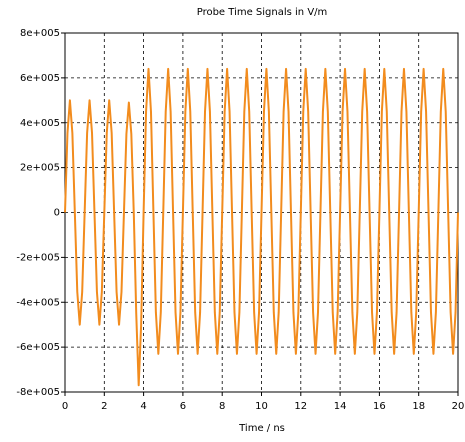 The width and height of the screenshot is (465, 442). I want to click on y-tick-label: -2e+005, so click(38, 257).